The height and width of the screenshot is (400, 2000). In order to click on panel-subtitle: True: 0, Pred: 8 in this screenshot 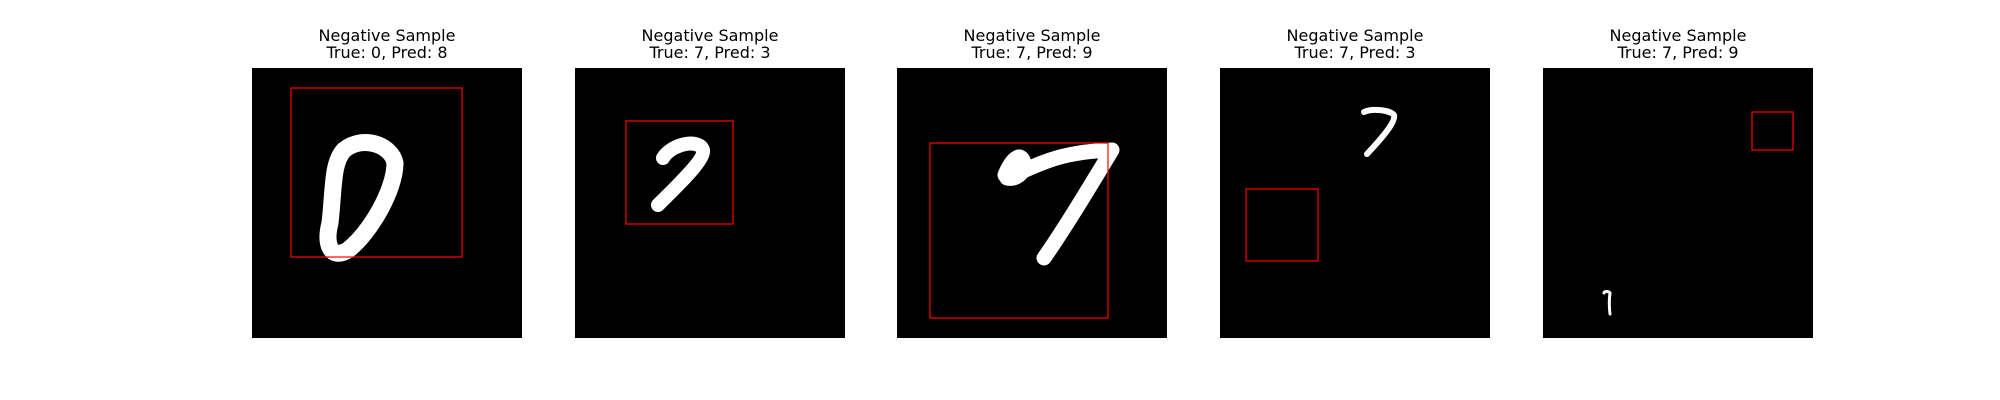, I will do `click(387, 52)`.